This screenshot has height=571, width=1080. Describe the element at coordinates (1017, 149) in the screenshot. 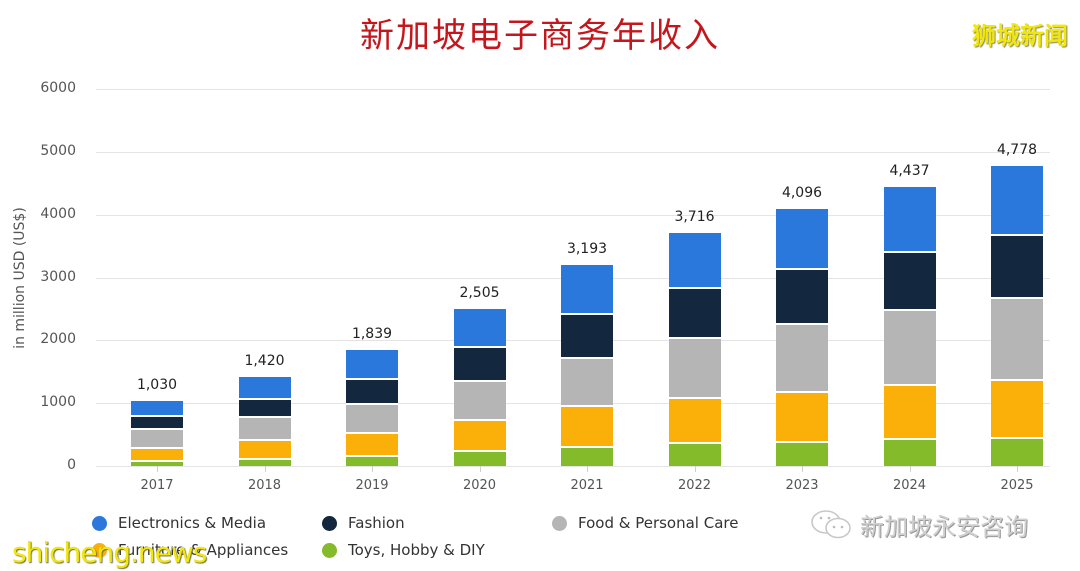

I see `bar-total-label: 4,778` at that location.